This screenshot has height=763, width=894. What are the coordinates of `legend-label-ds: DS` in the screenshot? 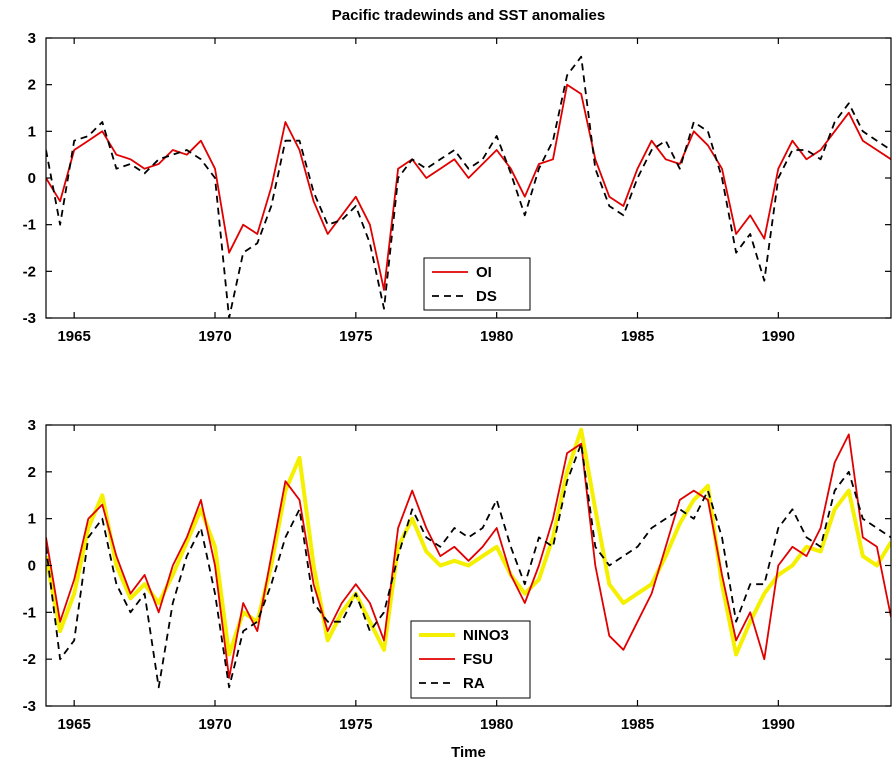 It's located at (486, 296).